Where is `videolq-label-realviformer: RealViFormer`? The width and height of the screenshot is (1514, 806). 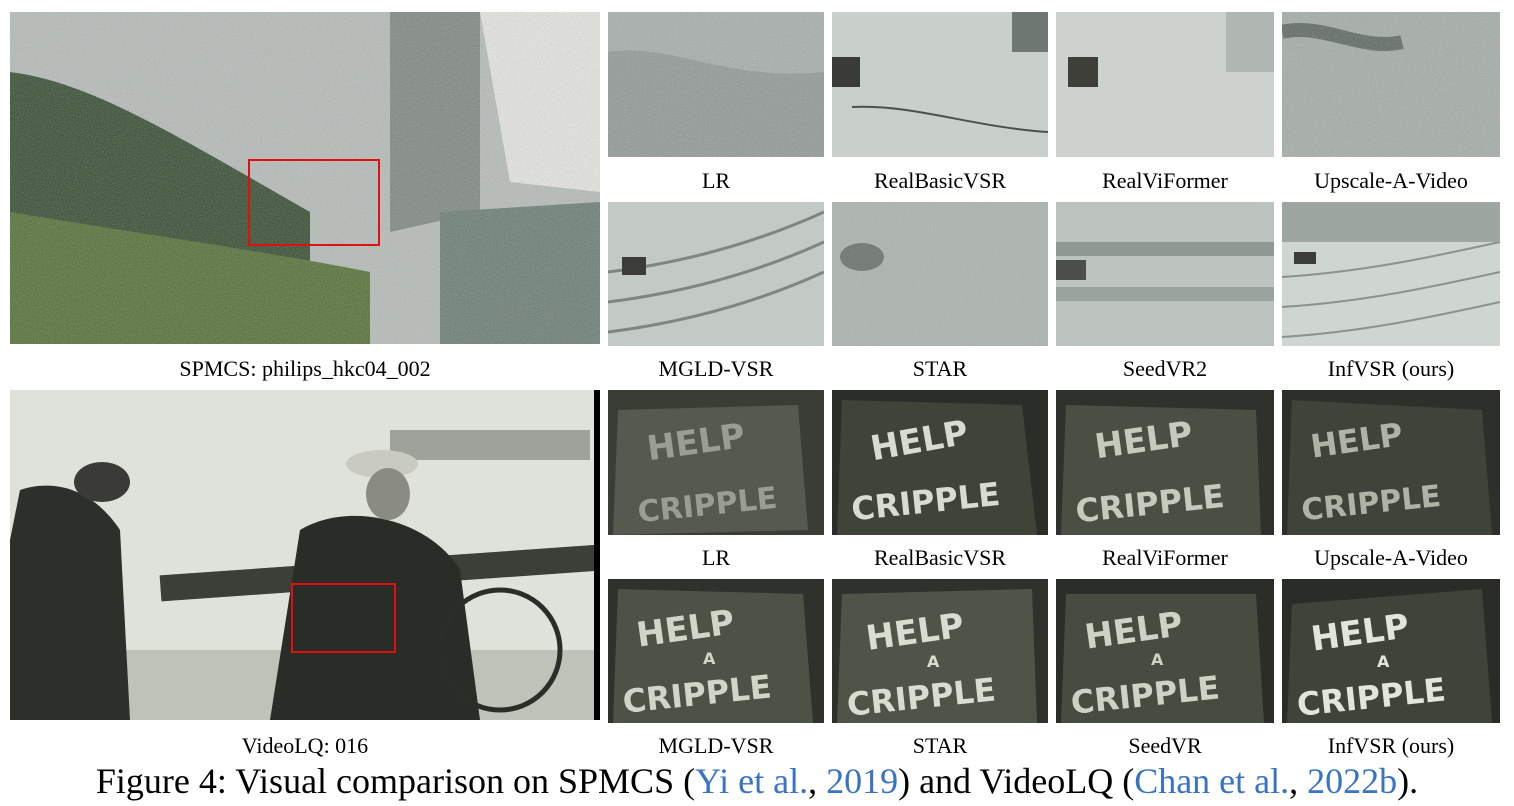 videolq-label-realviformer: RealViFormer is located at coordinates (1165, 557).